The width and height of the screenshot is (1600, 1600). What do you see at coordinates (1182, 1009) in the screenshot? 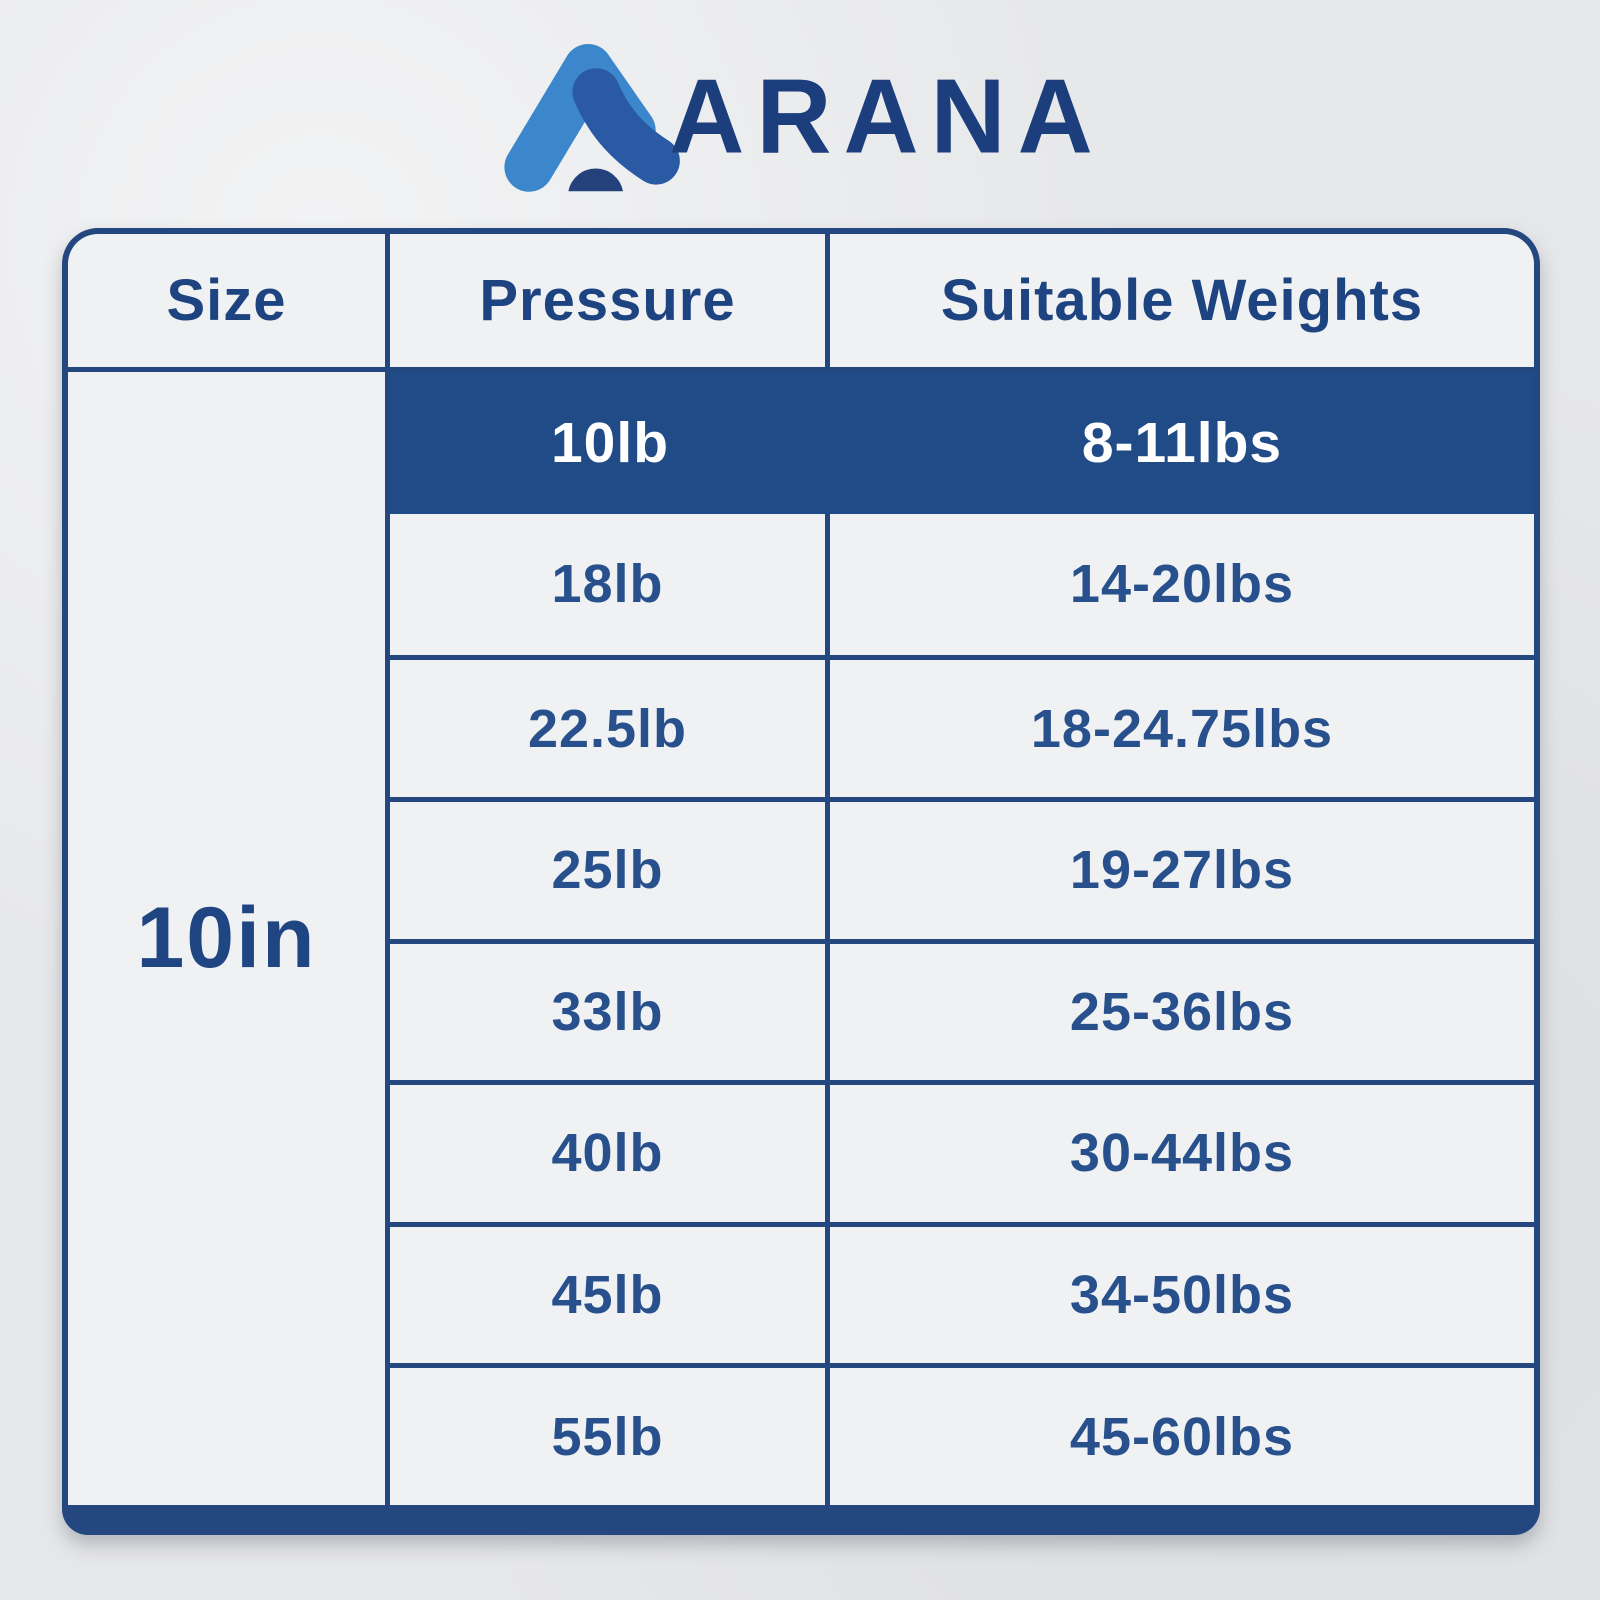
I see `table-row-weights: 25-36lbs` at bounding box center [1182, 1009].